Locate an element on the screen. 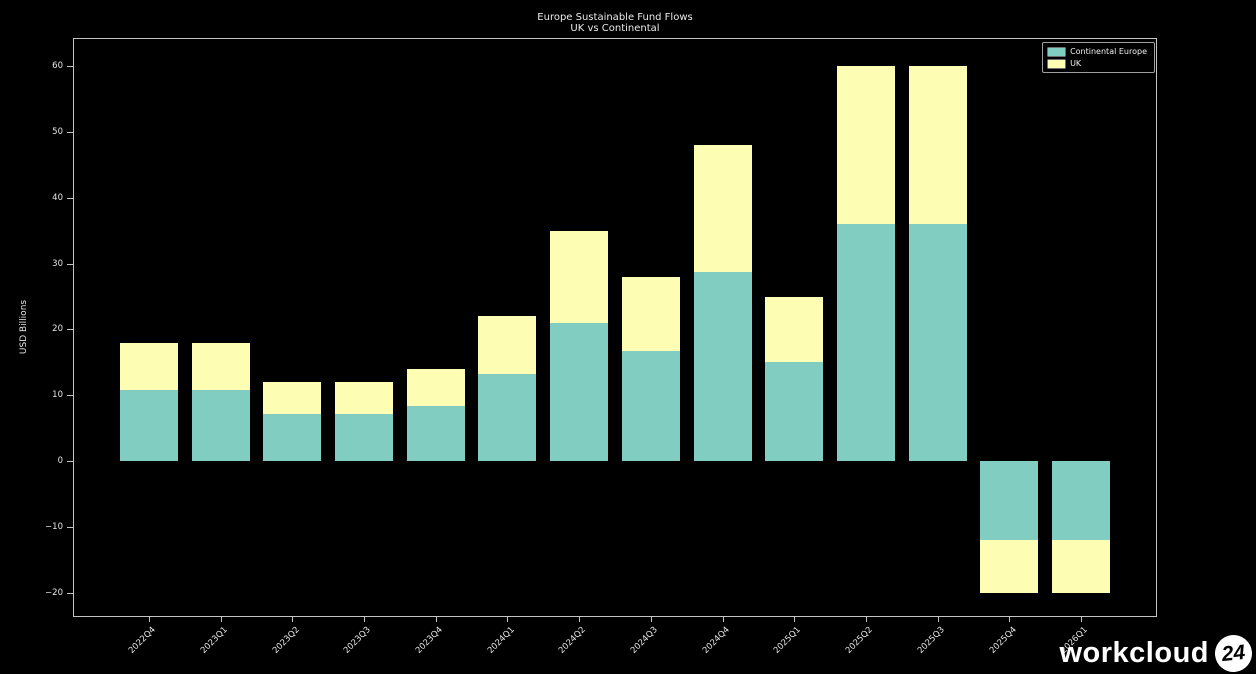 The height and width of the screenshot is (674, 1256). x-tick-label: 2025Q1 is located at coordinates (788, 640).